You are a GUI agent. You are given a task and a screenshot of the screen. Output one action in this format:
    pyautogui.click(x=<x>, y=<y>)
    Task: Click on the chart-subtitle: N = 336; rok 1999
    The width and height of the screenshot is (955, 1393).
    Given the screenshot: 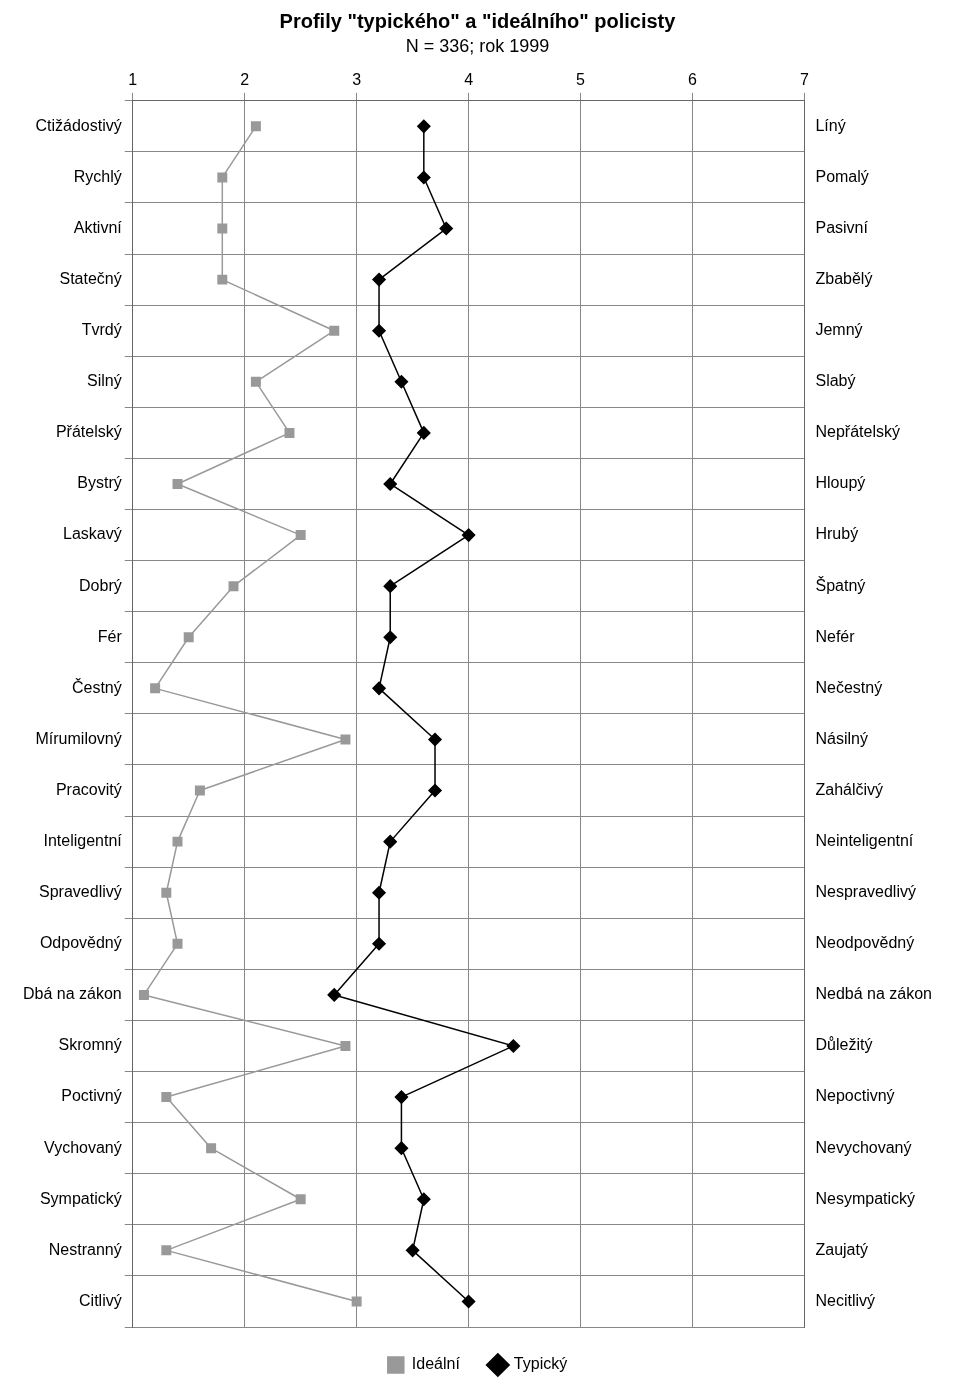 What is the action you would take?
    pyautogui.click(x=477, y=45)
    